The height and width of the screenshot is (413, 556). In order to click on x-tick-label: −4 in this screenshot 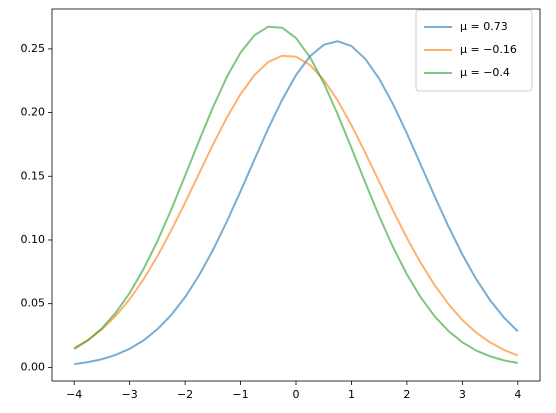, I will do `click(74, 394)`.